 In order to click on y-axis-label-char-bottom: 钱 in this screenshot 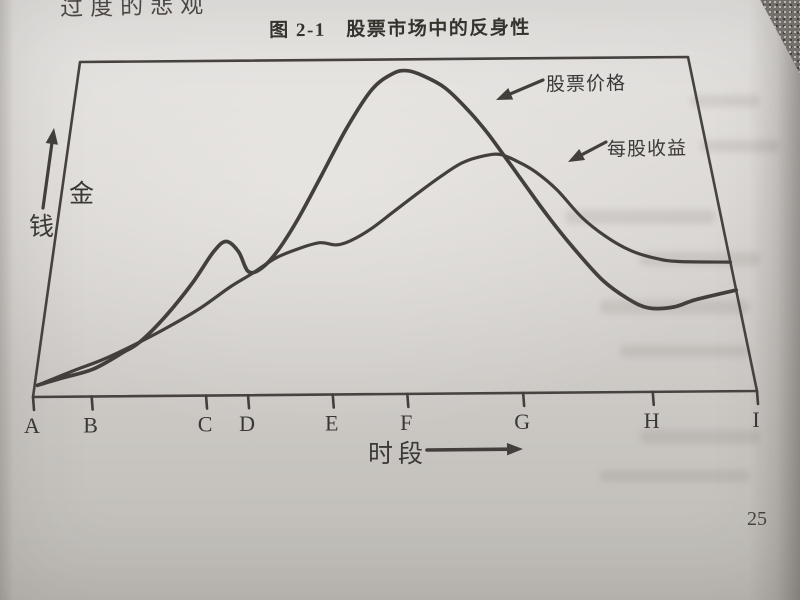, I will do `click(42, 227)`.